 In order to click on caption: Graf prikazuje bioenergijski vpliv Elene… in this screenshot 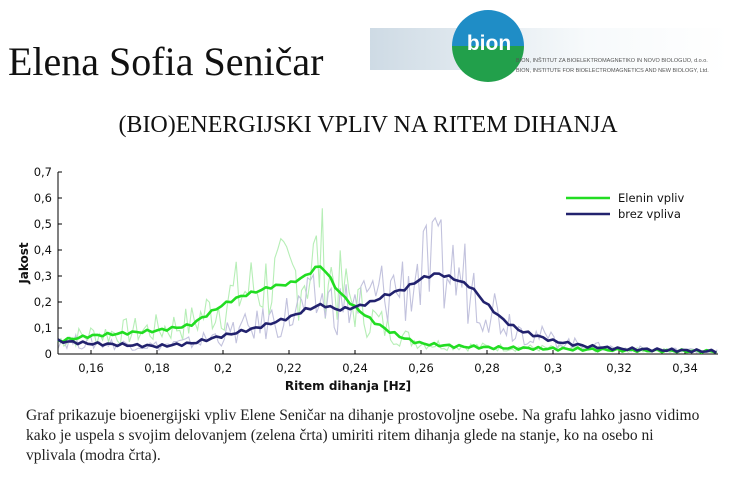, I will do `click(363, 435)`.